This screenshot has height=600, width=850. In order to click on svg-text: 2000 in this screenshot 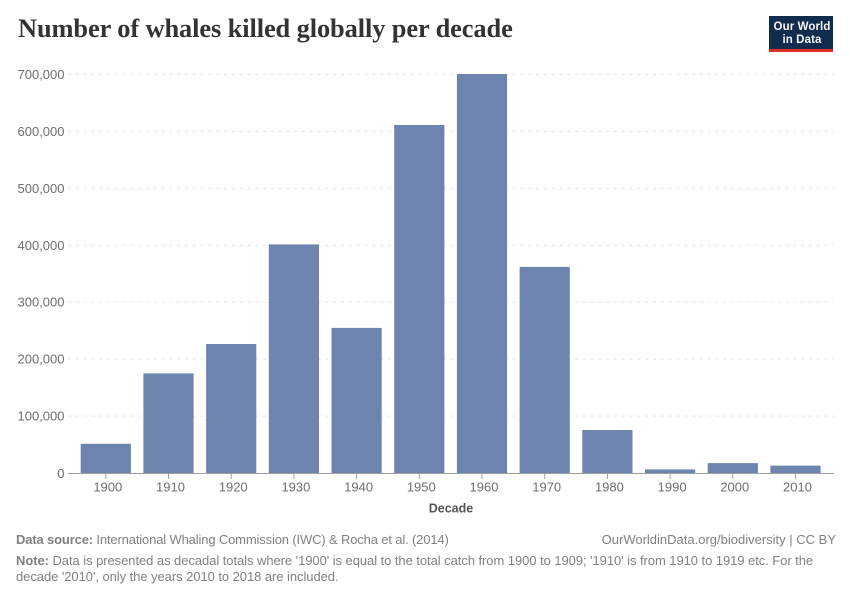, I will do `click(734, 487)`.